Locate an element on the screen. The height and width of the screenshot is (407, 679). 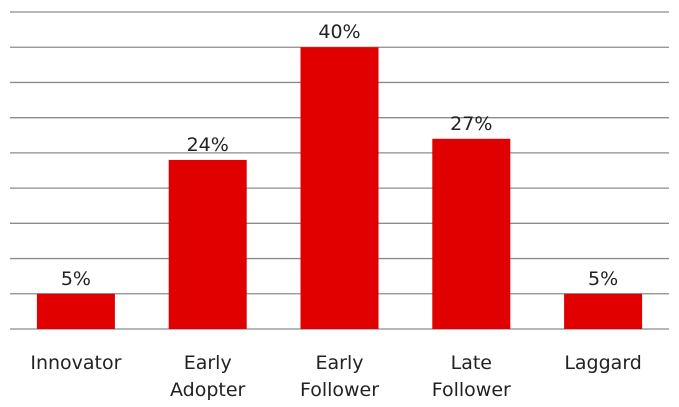
category-label-line: Innovator is located at coordinates (75, 363).